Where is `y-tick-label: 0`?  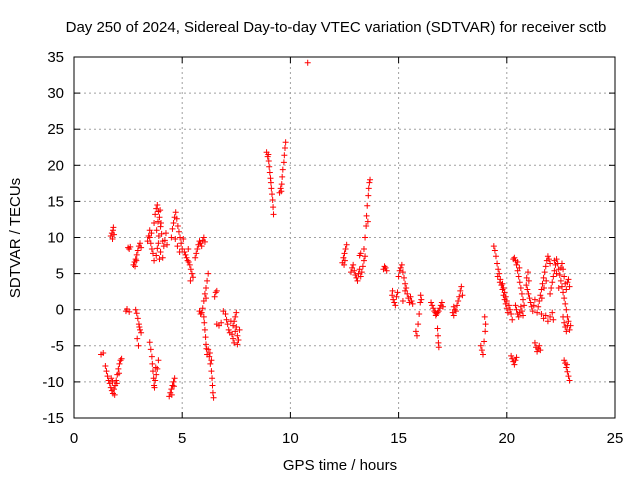
y-tick-label: 0 is located at coordinates (60, 310).